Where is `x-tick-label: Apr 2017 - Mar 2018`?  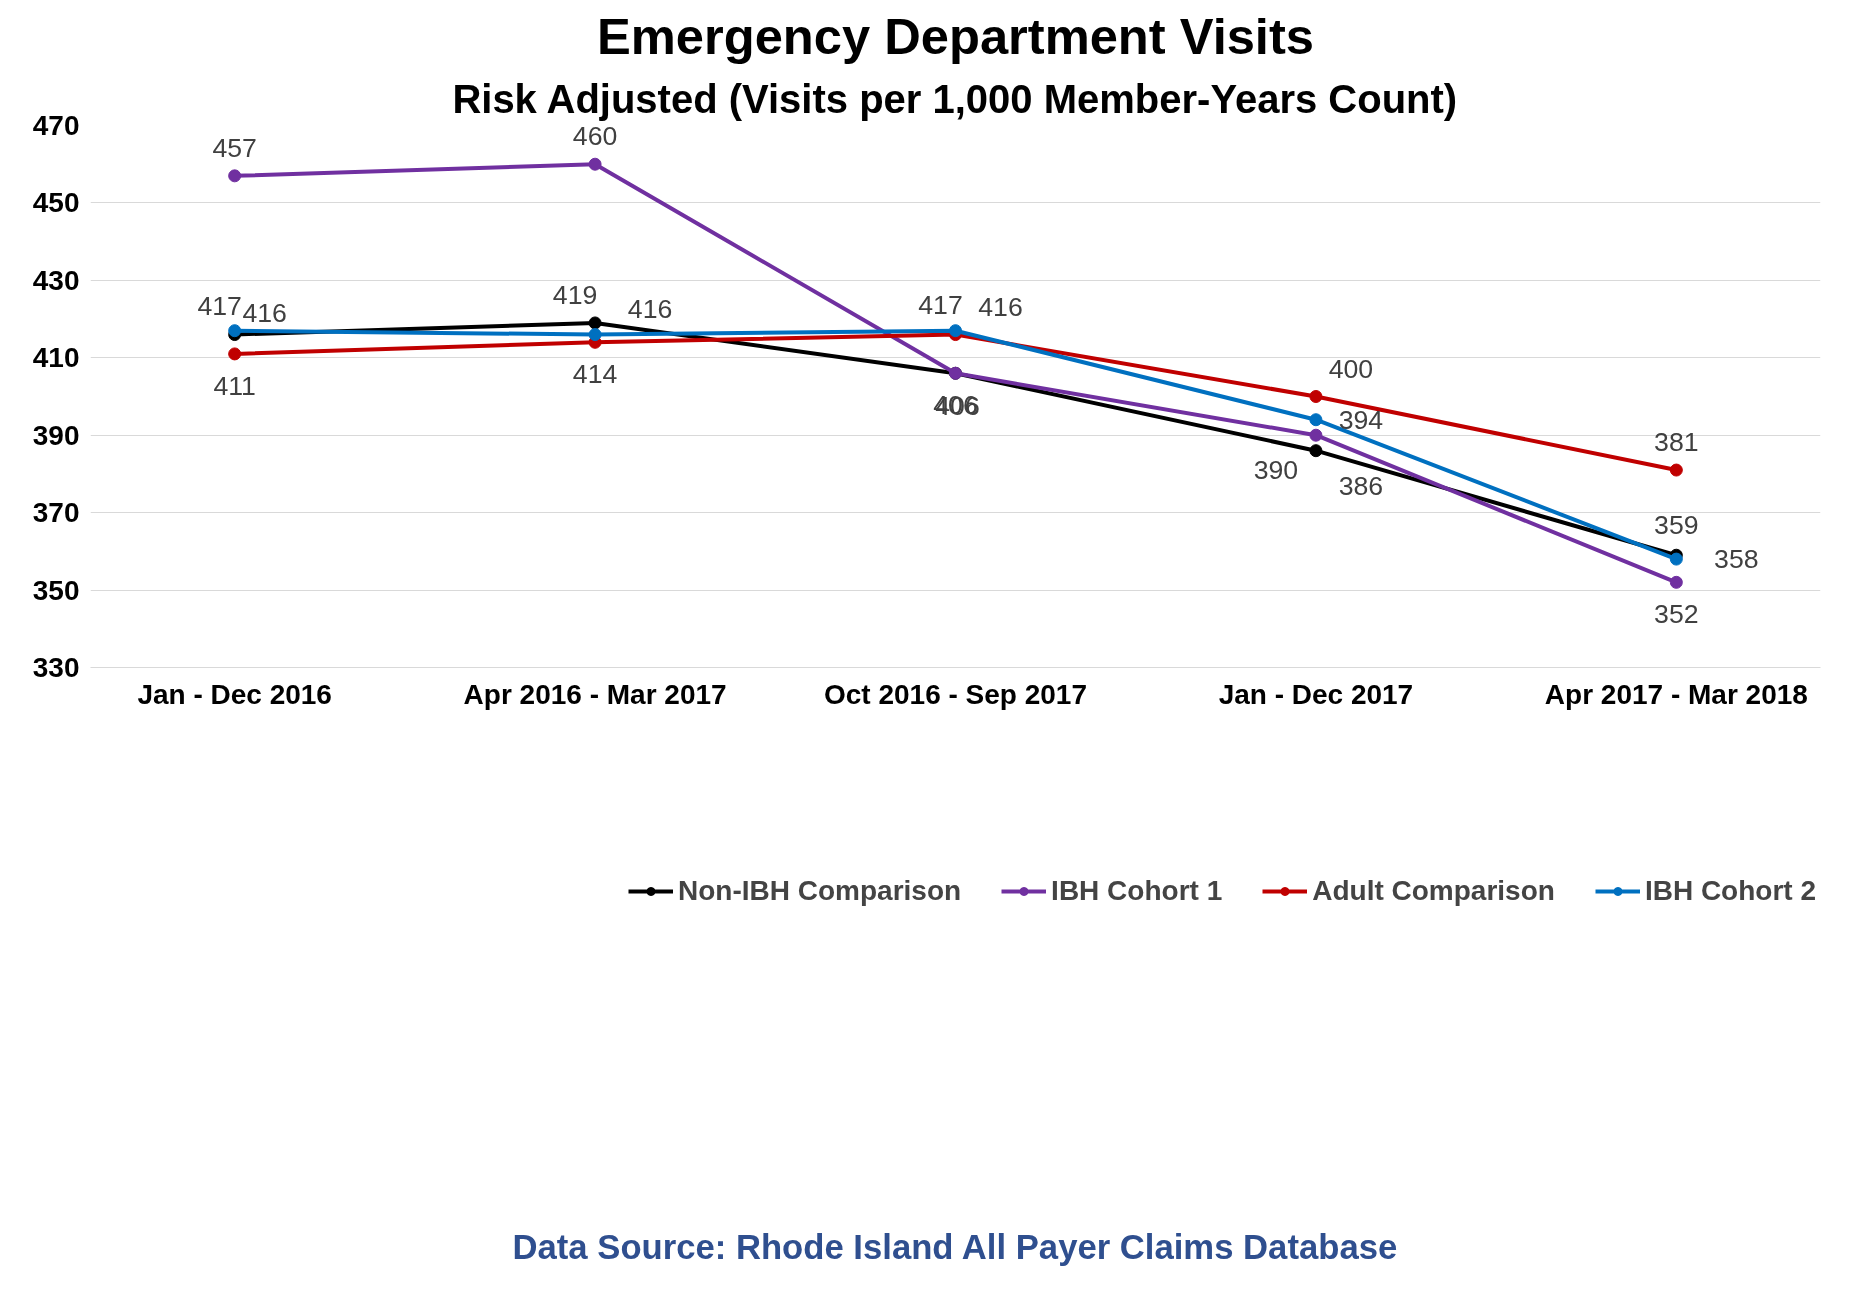 x-tick-label: Apr 2017 - Mar 2018 is located at coordinates (1676, 694).